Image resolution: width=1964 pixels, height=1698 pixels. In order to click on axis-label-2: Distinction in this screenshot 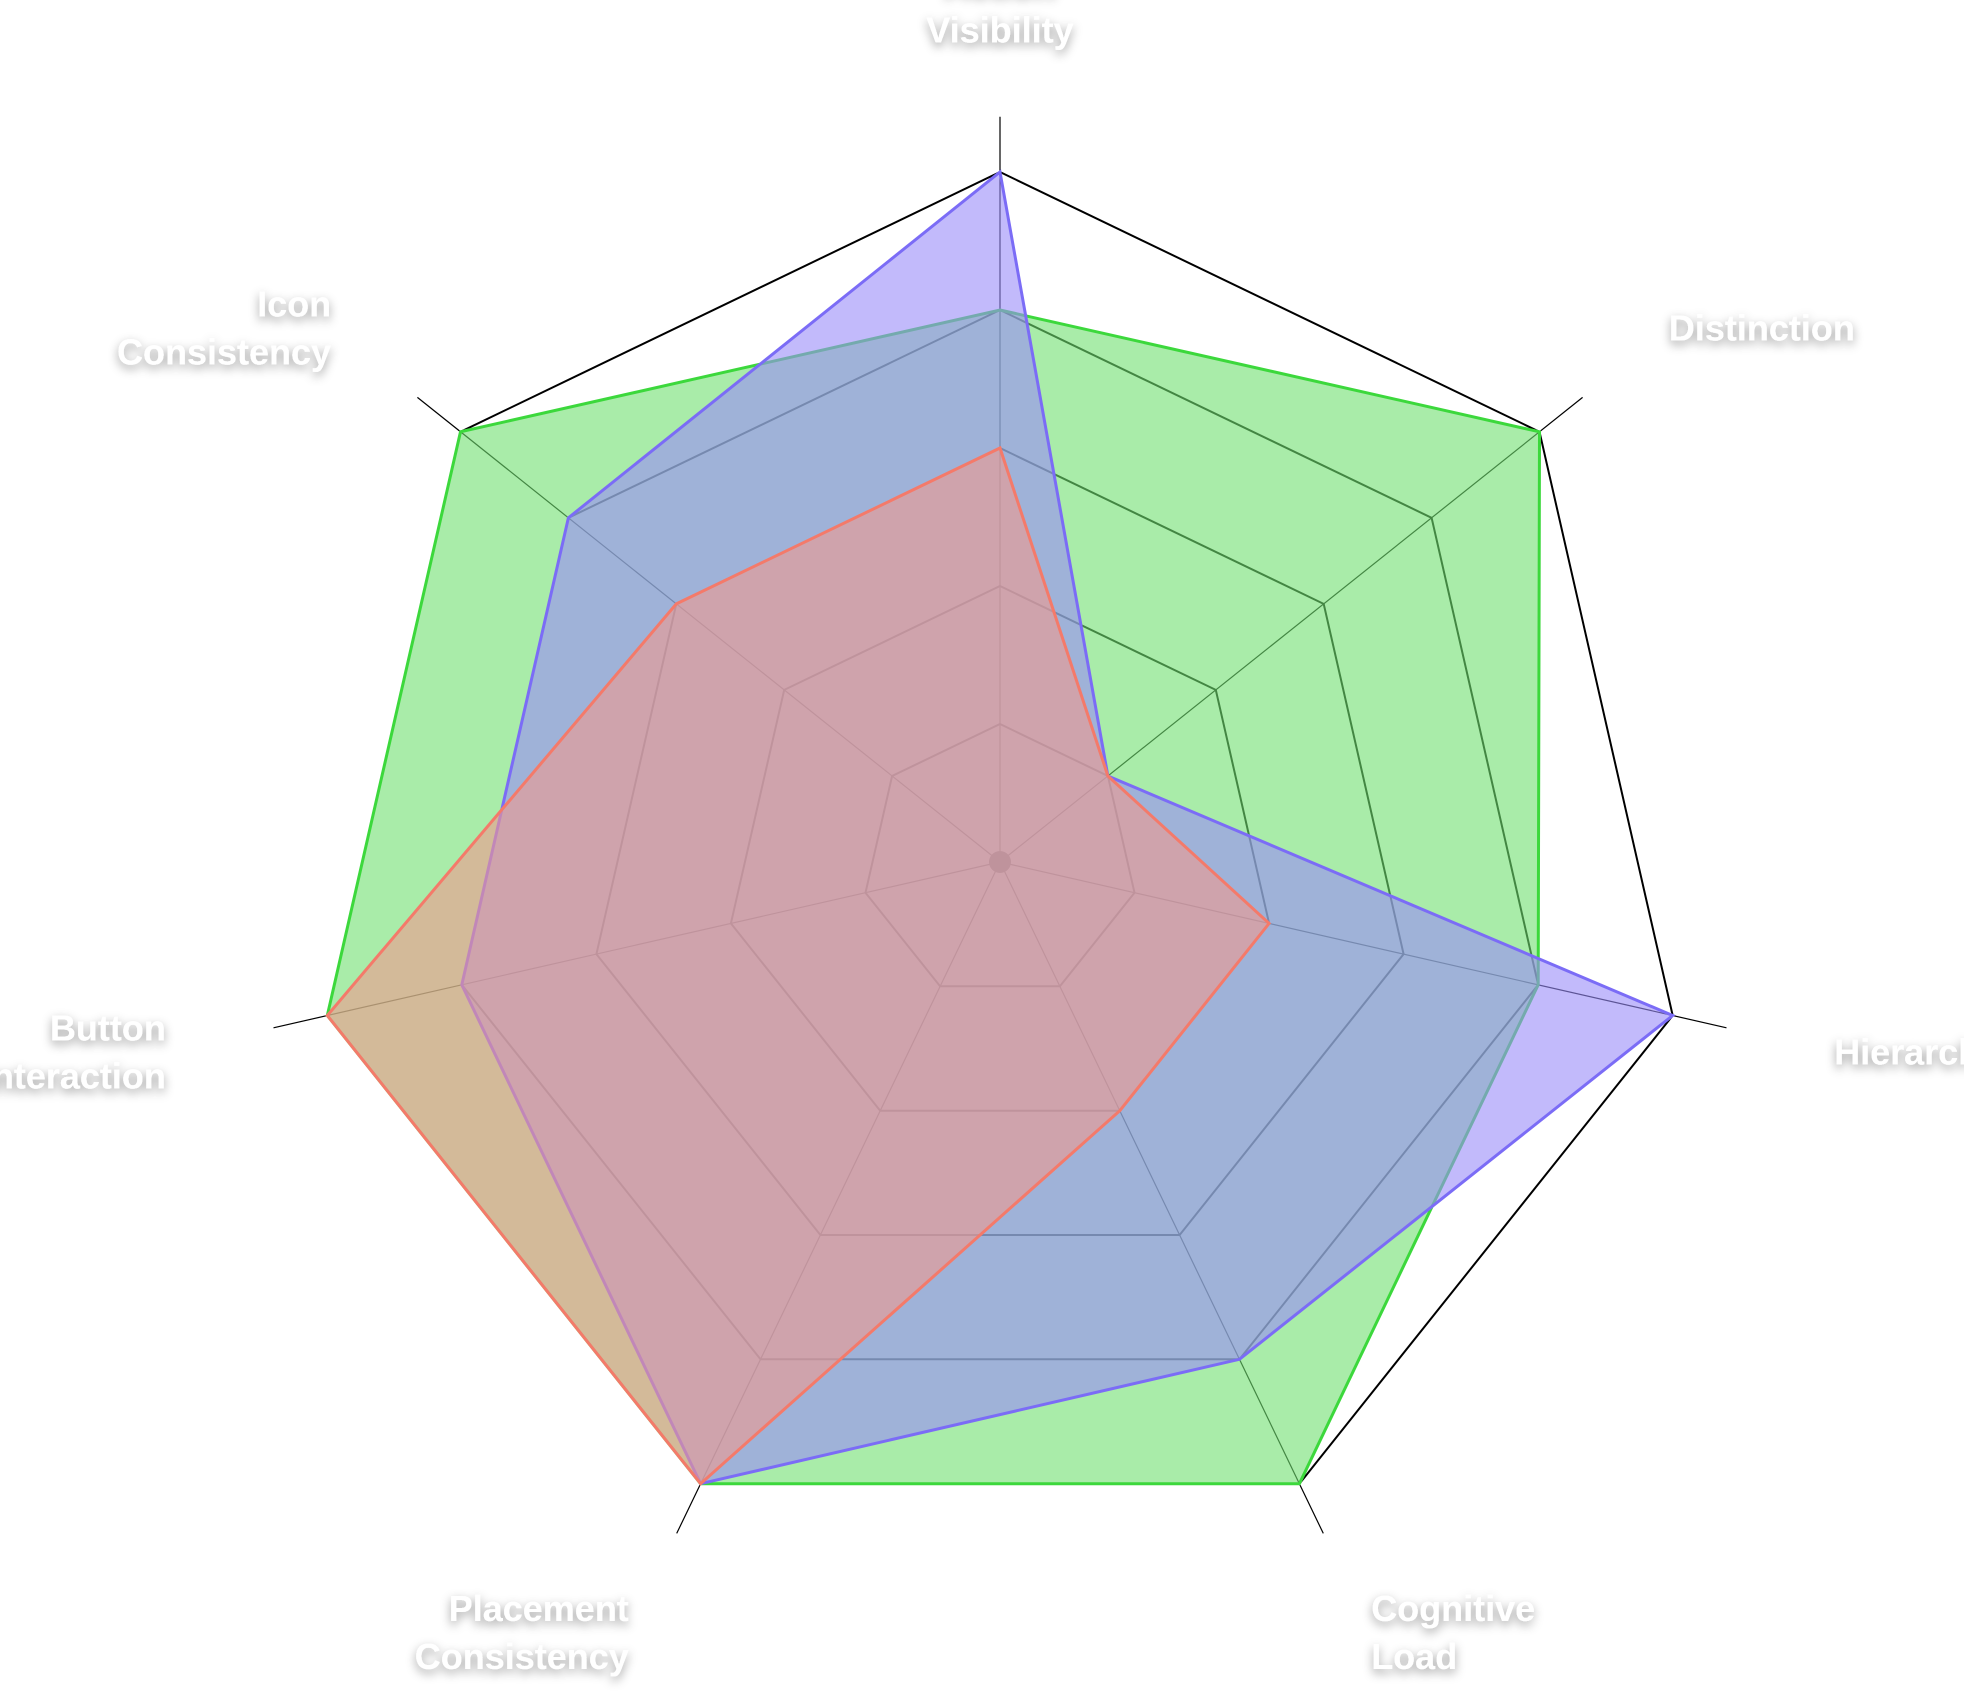, I will do `click(1762, 328)`.